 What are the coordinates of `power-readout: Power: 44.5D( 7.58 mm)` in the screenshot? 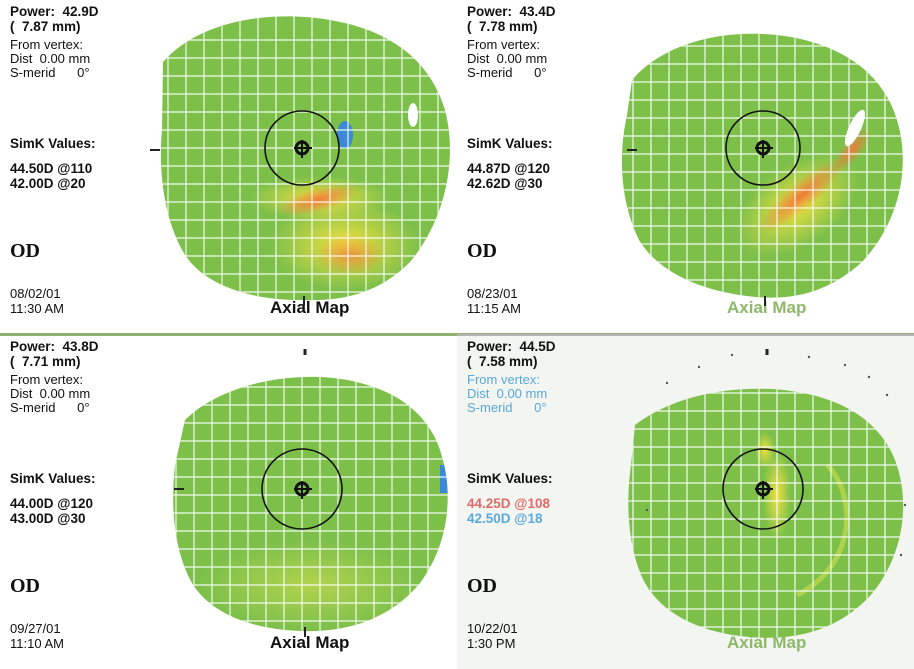 It's located at (511, 354).